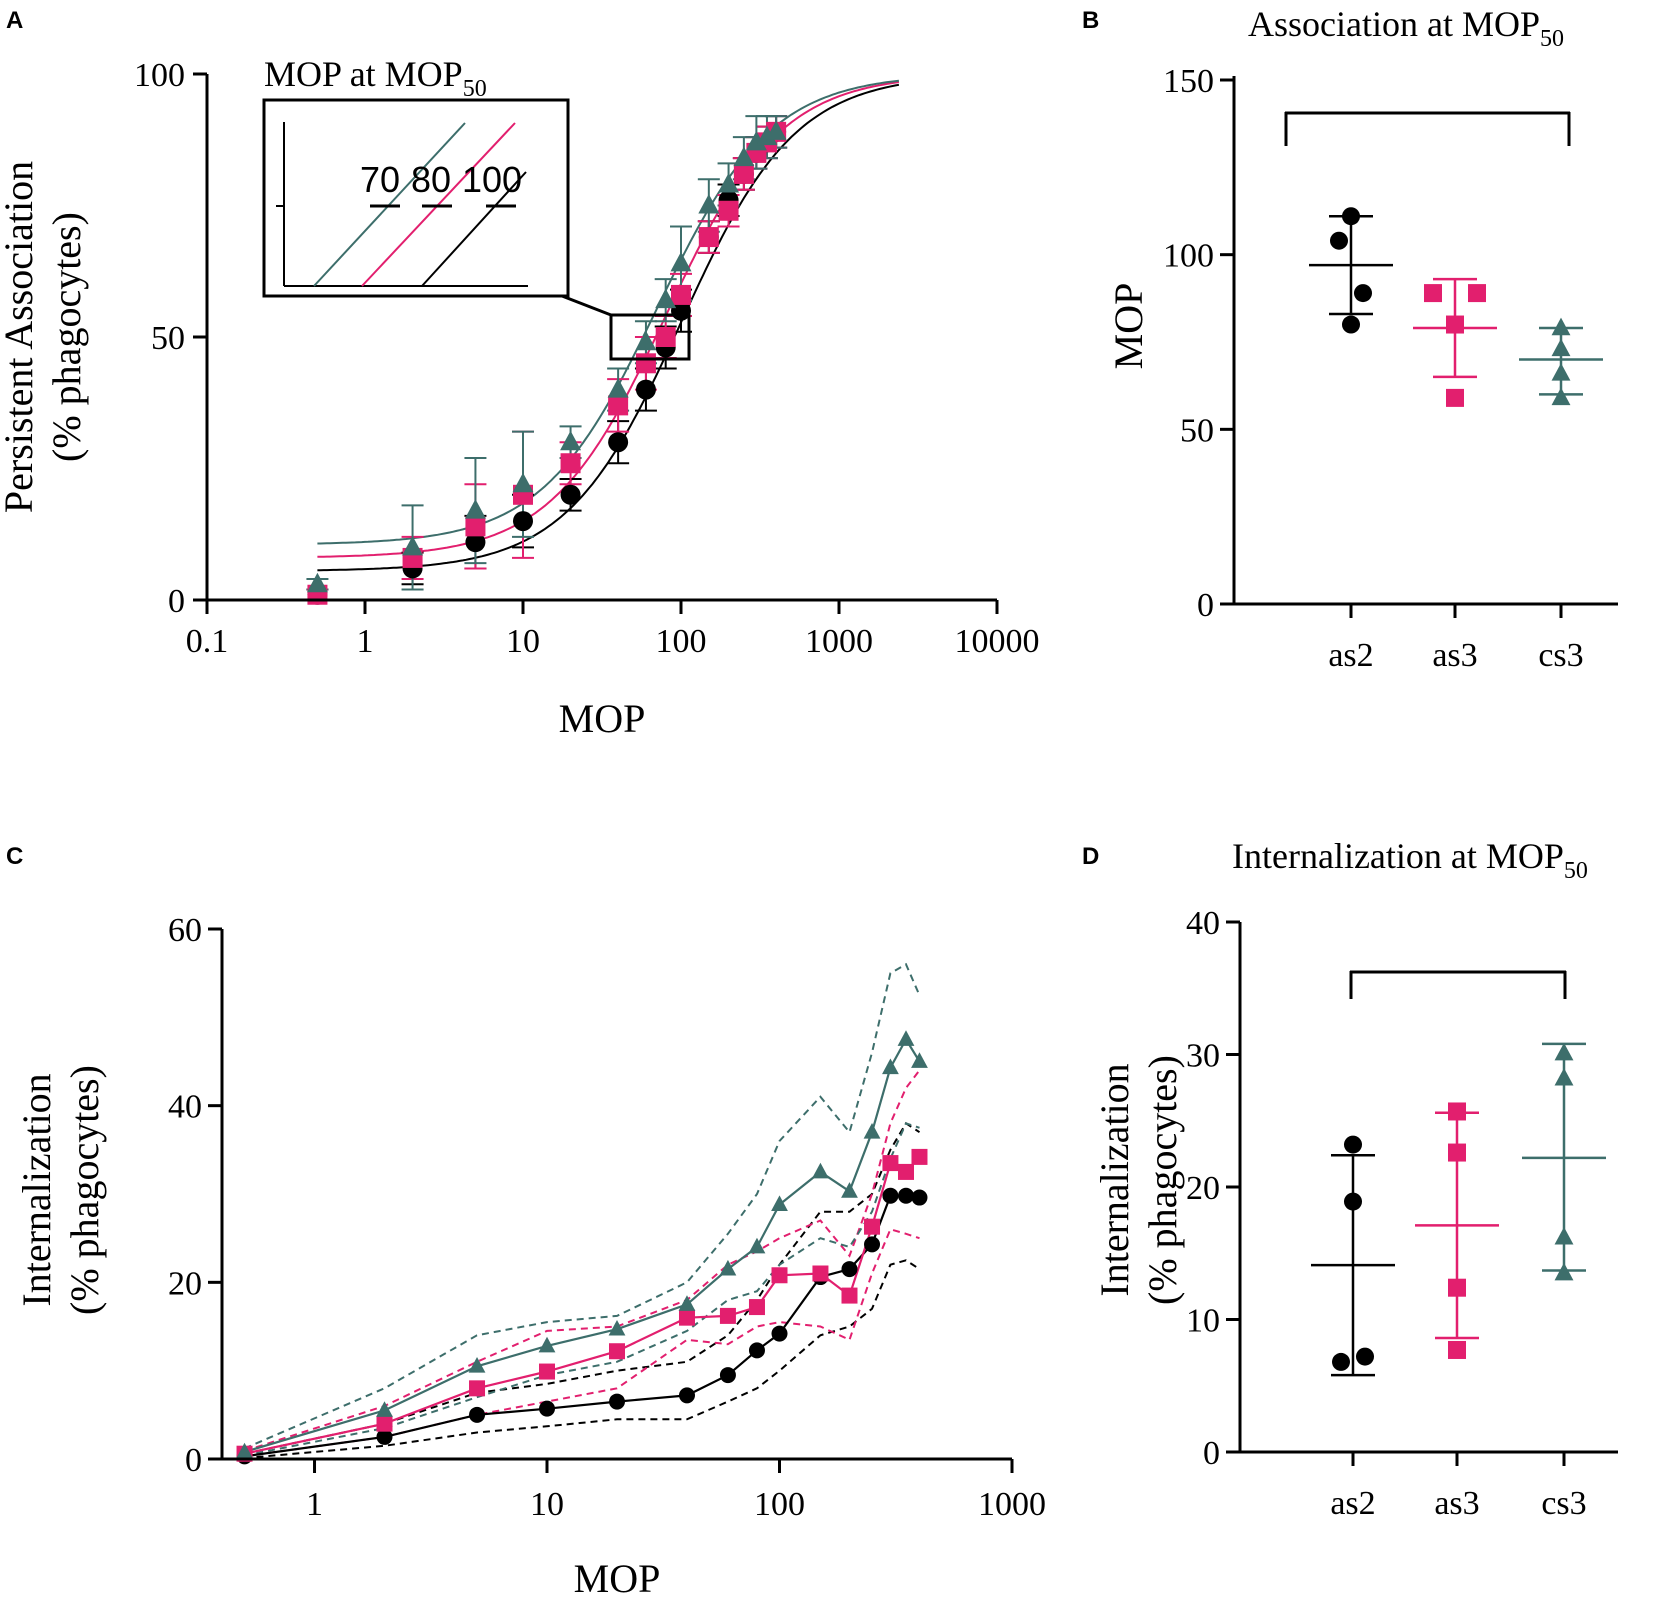  What do you see at coordinates (1552, 39) in the screenshot?
I see `b-title-sub: 50` at bounding box center [1552, 39].